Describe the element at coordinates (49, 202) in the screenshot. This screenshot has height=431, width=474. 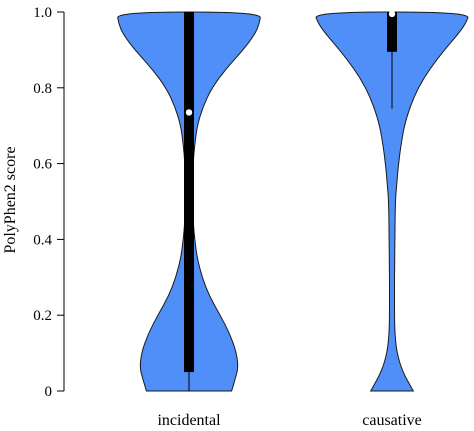
I see `y-axis: 0 0.2 0.4 0.6 0.8 1.0` at that location.